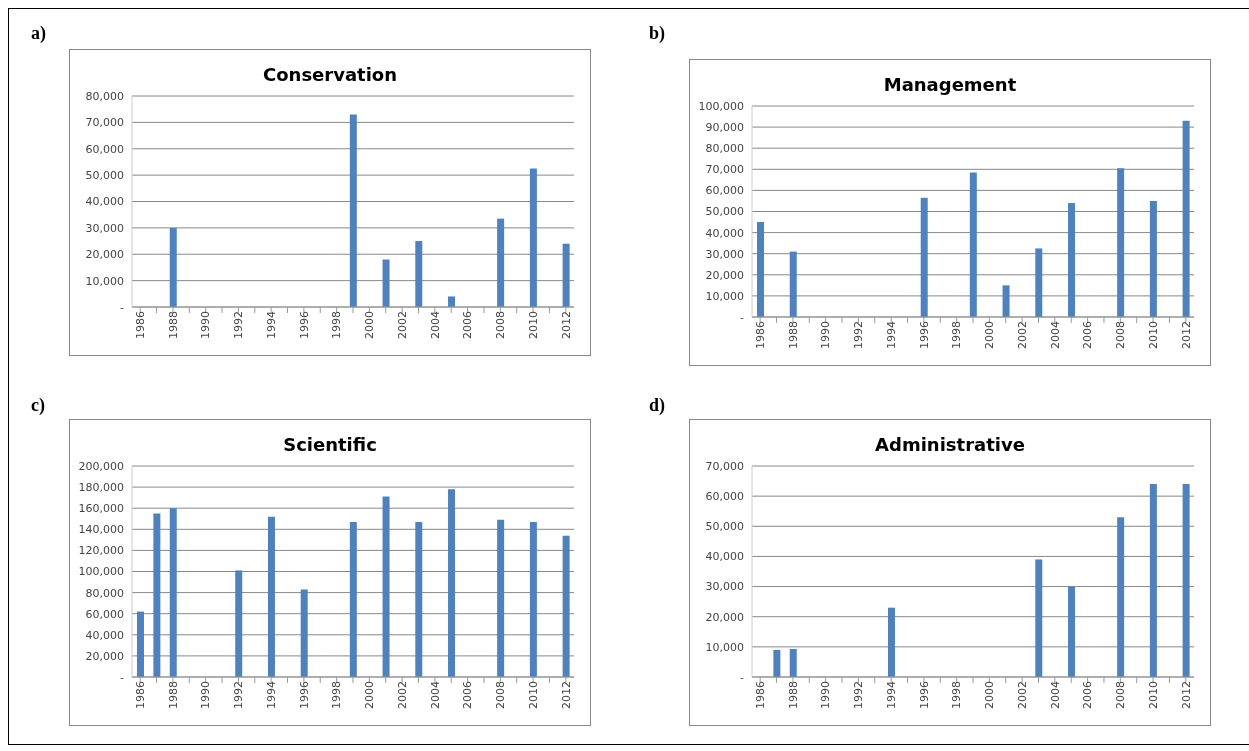 This screenshot has width=1249, height=751. Describe the element at coordinates (950, 445) in the screenshot. I see `chart-title: Administrative` at that location.